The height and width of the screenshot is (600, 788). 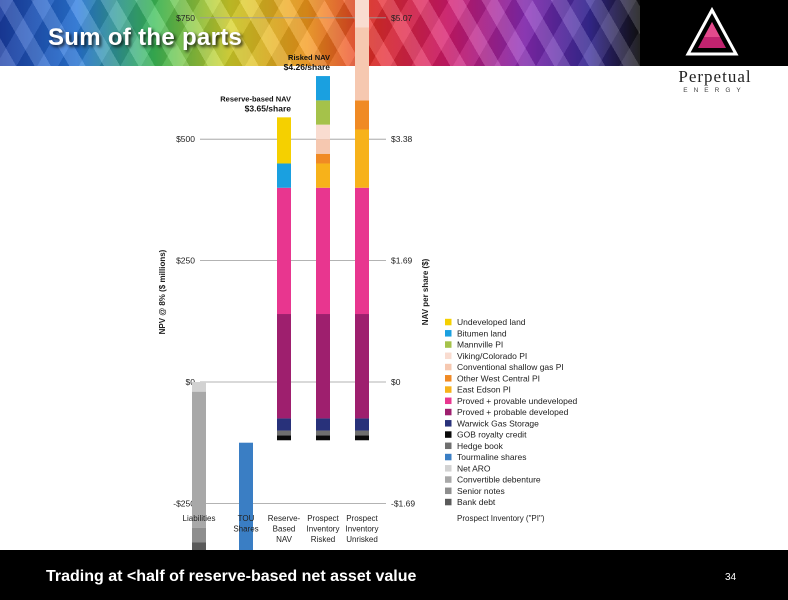 What do you see at coordinates (284, 140) in the screenshot?
I see `bar-segment-undeveloped-land` at bounding box center [284, 140].